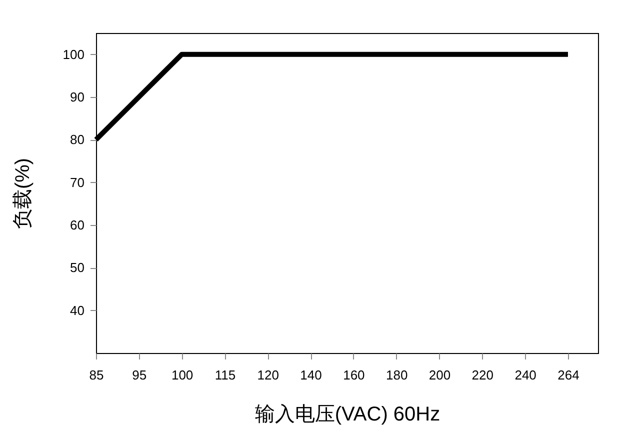  Describe the element at coordinates (483, 375) in the screenshot. I see `x-tick-label: 220` at that location.